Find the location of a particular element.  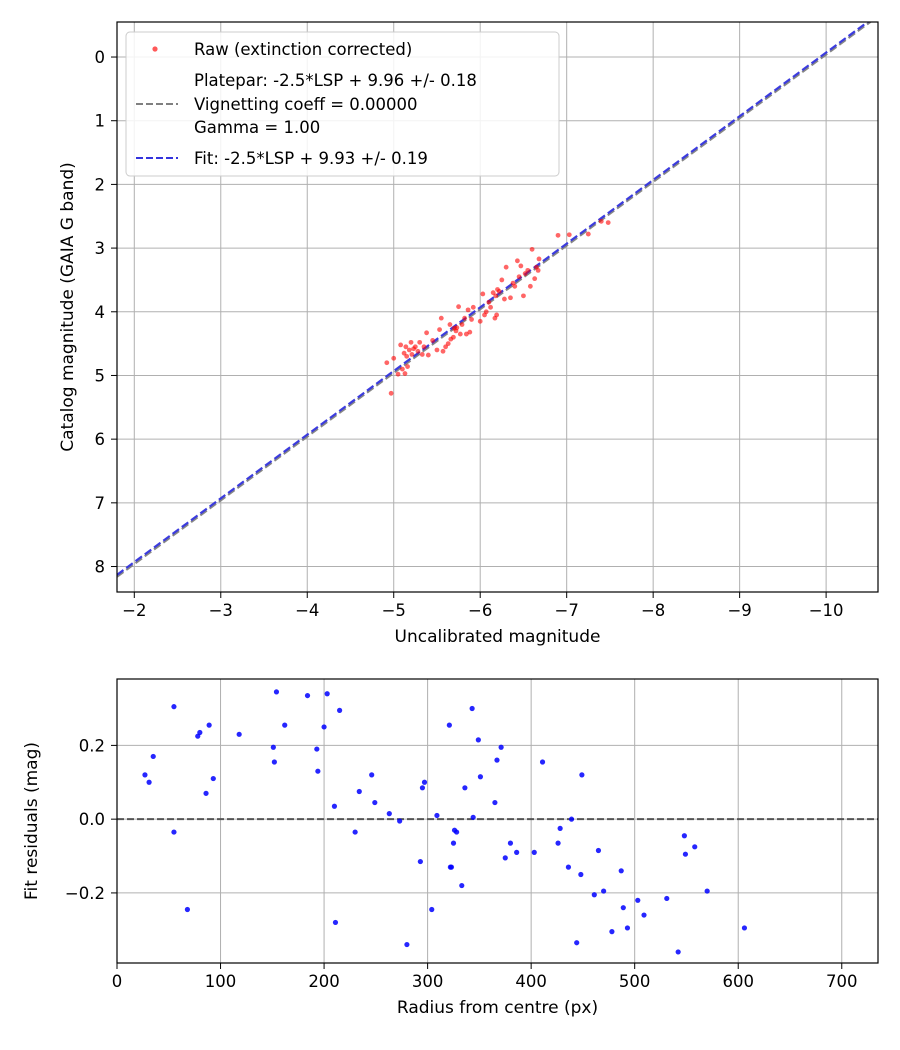

y-tick-label: −0.2 is located at coordinates (85, 893).